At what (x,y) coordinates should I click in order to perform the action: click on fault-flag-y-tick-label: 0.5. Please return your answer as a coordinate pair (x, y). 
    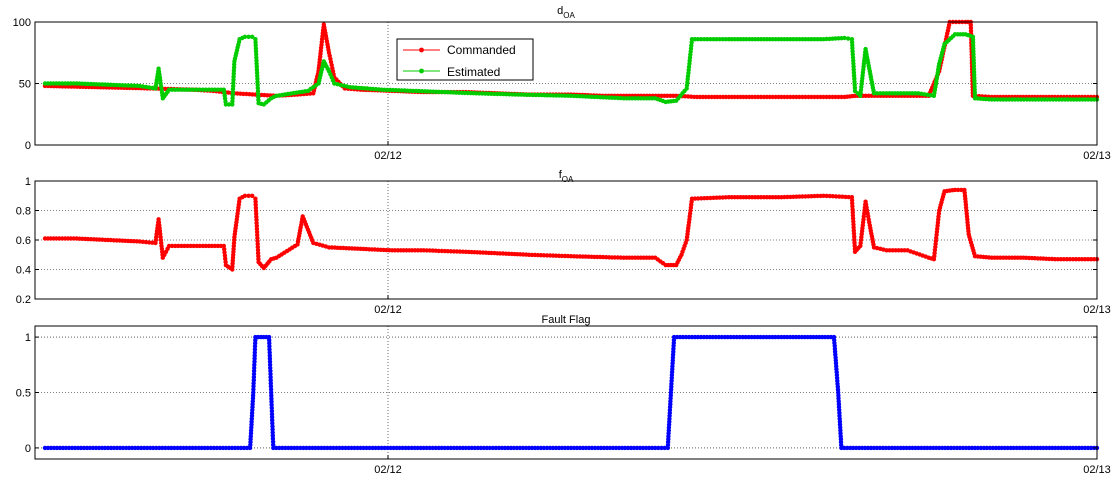
    Looking at the image, I should click on (23, 394).